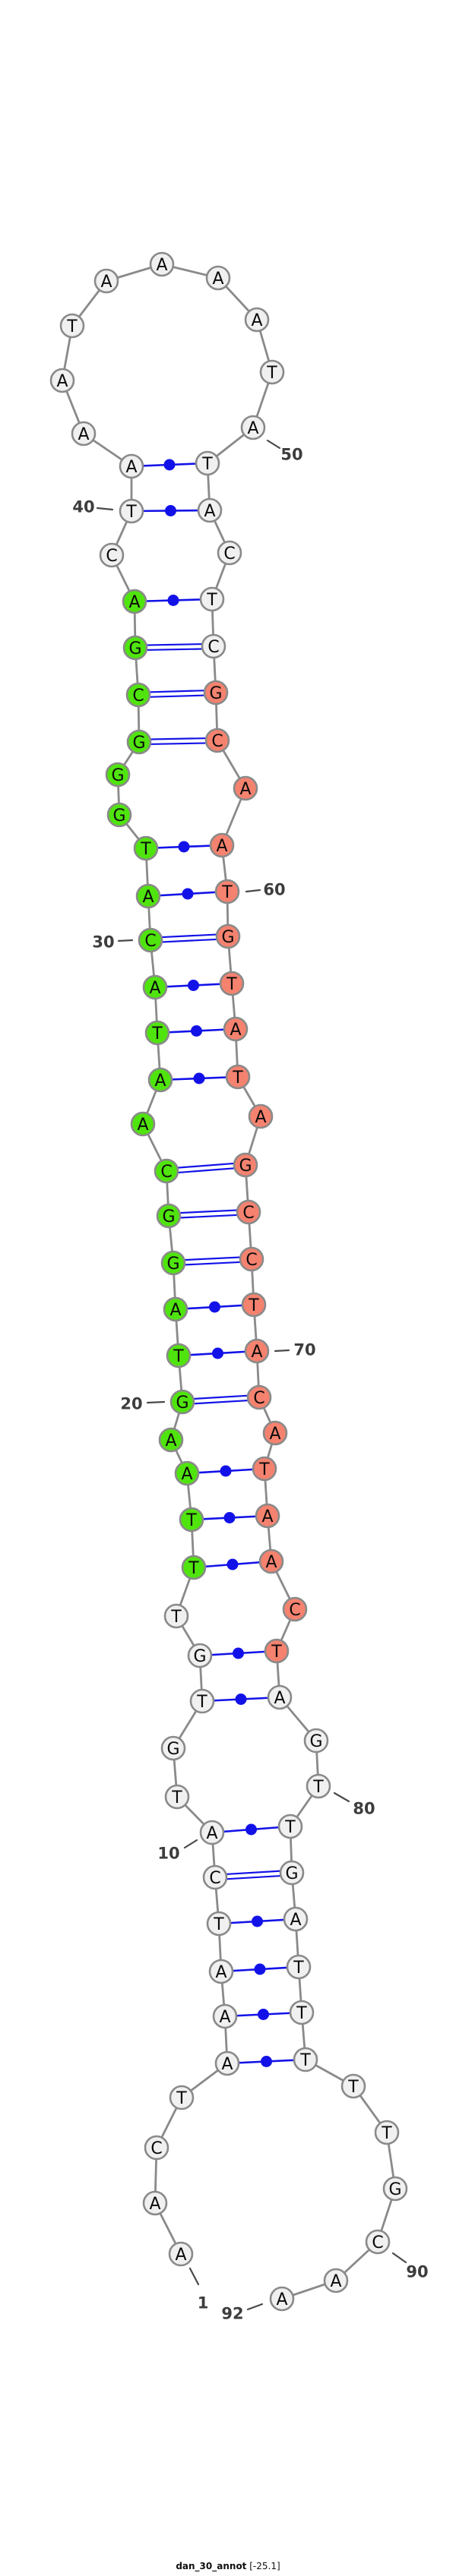 The image size is (456, 2576). What do you see at coordinates (215, 1879) in the screenshot?
I see `base-letter-9: C` at bounding box center [215, 1879].